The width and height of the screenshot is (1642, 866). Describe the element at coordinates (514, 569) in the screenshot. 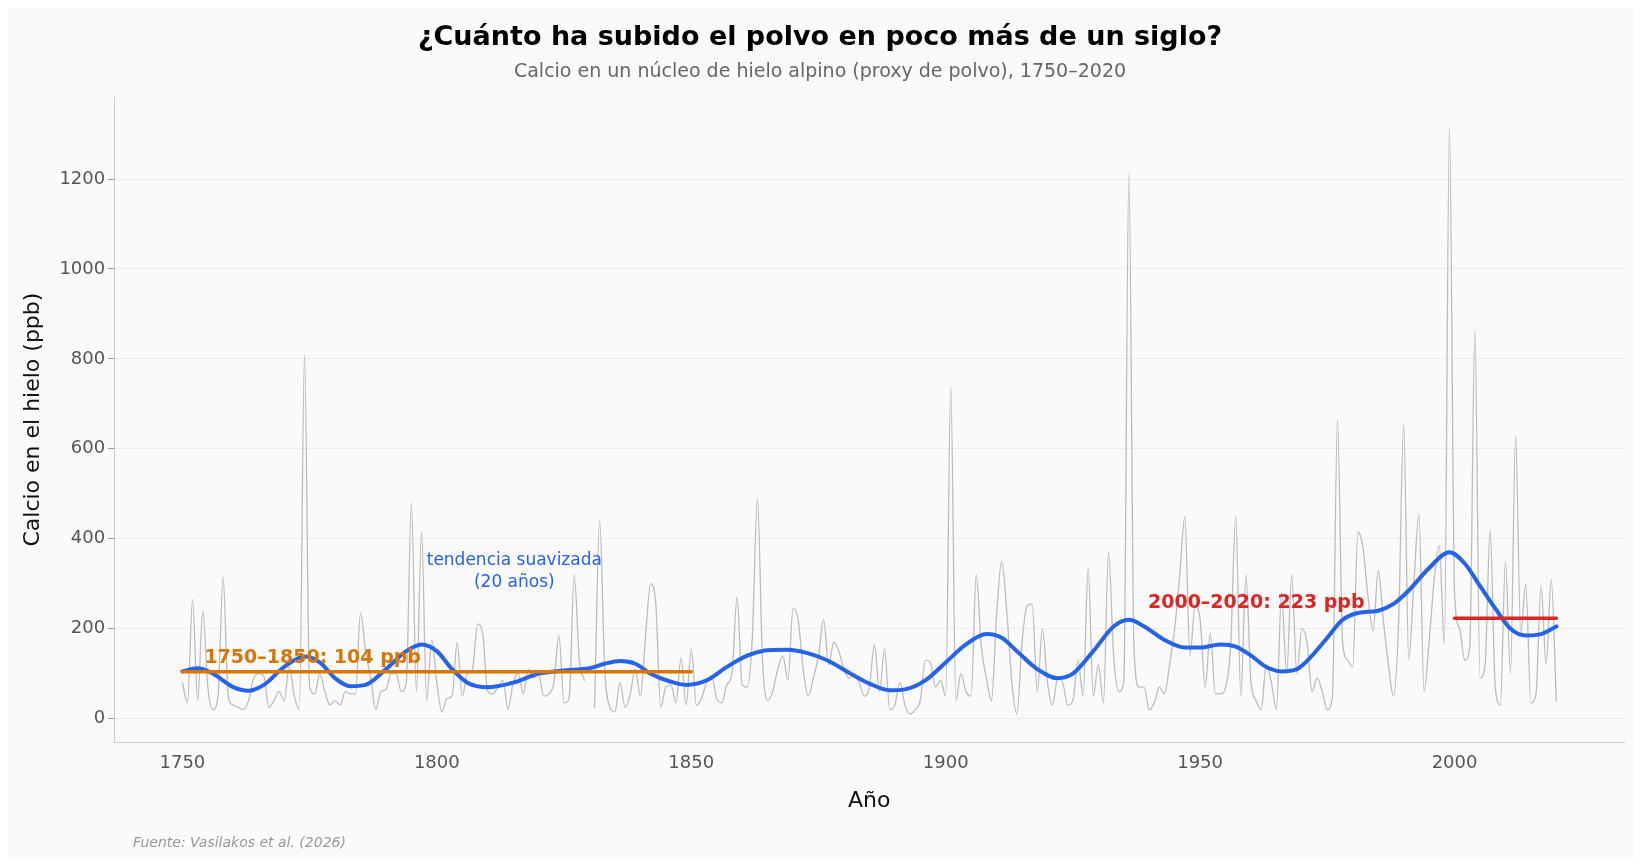

I see `text: tendencia suavizada (20 años)` at that location.